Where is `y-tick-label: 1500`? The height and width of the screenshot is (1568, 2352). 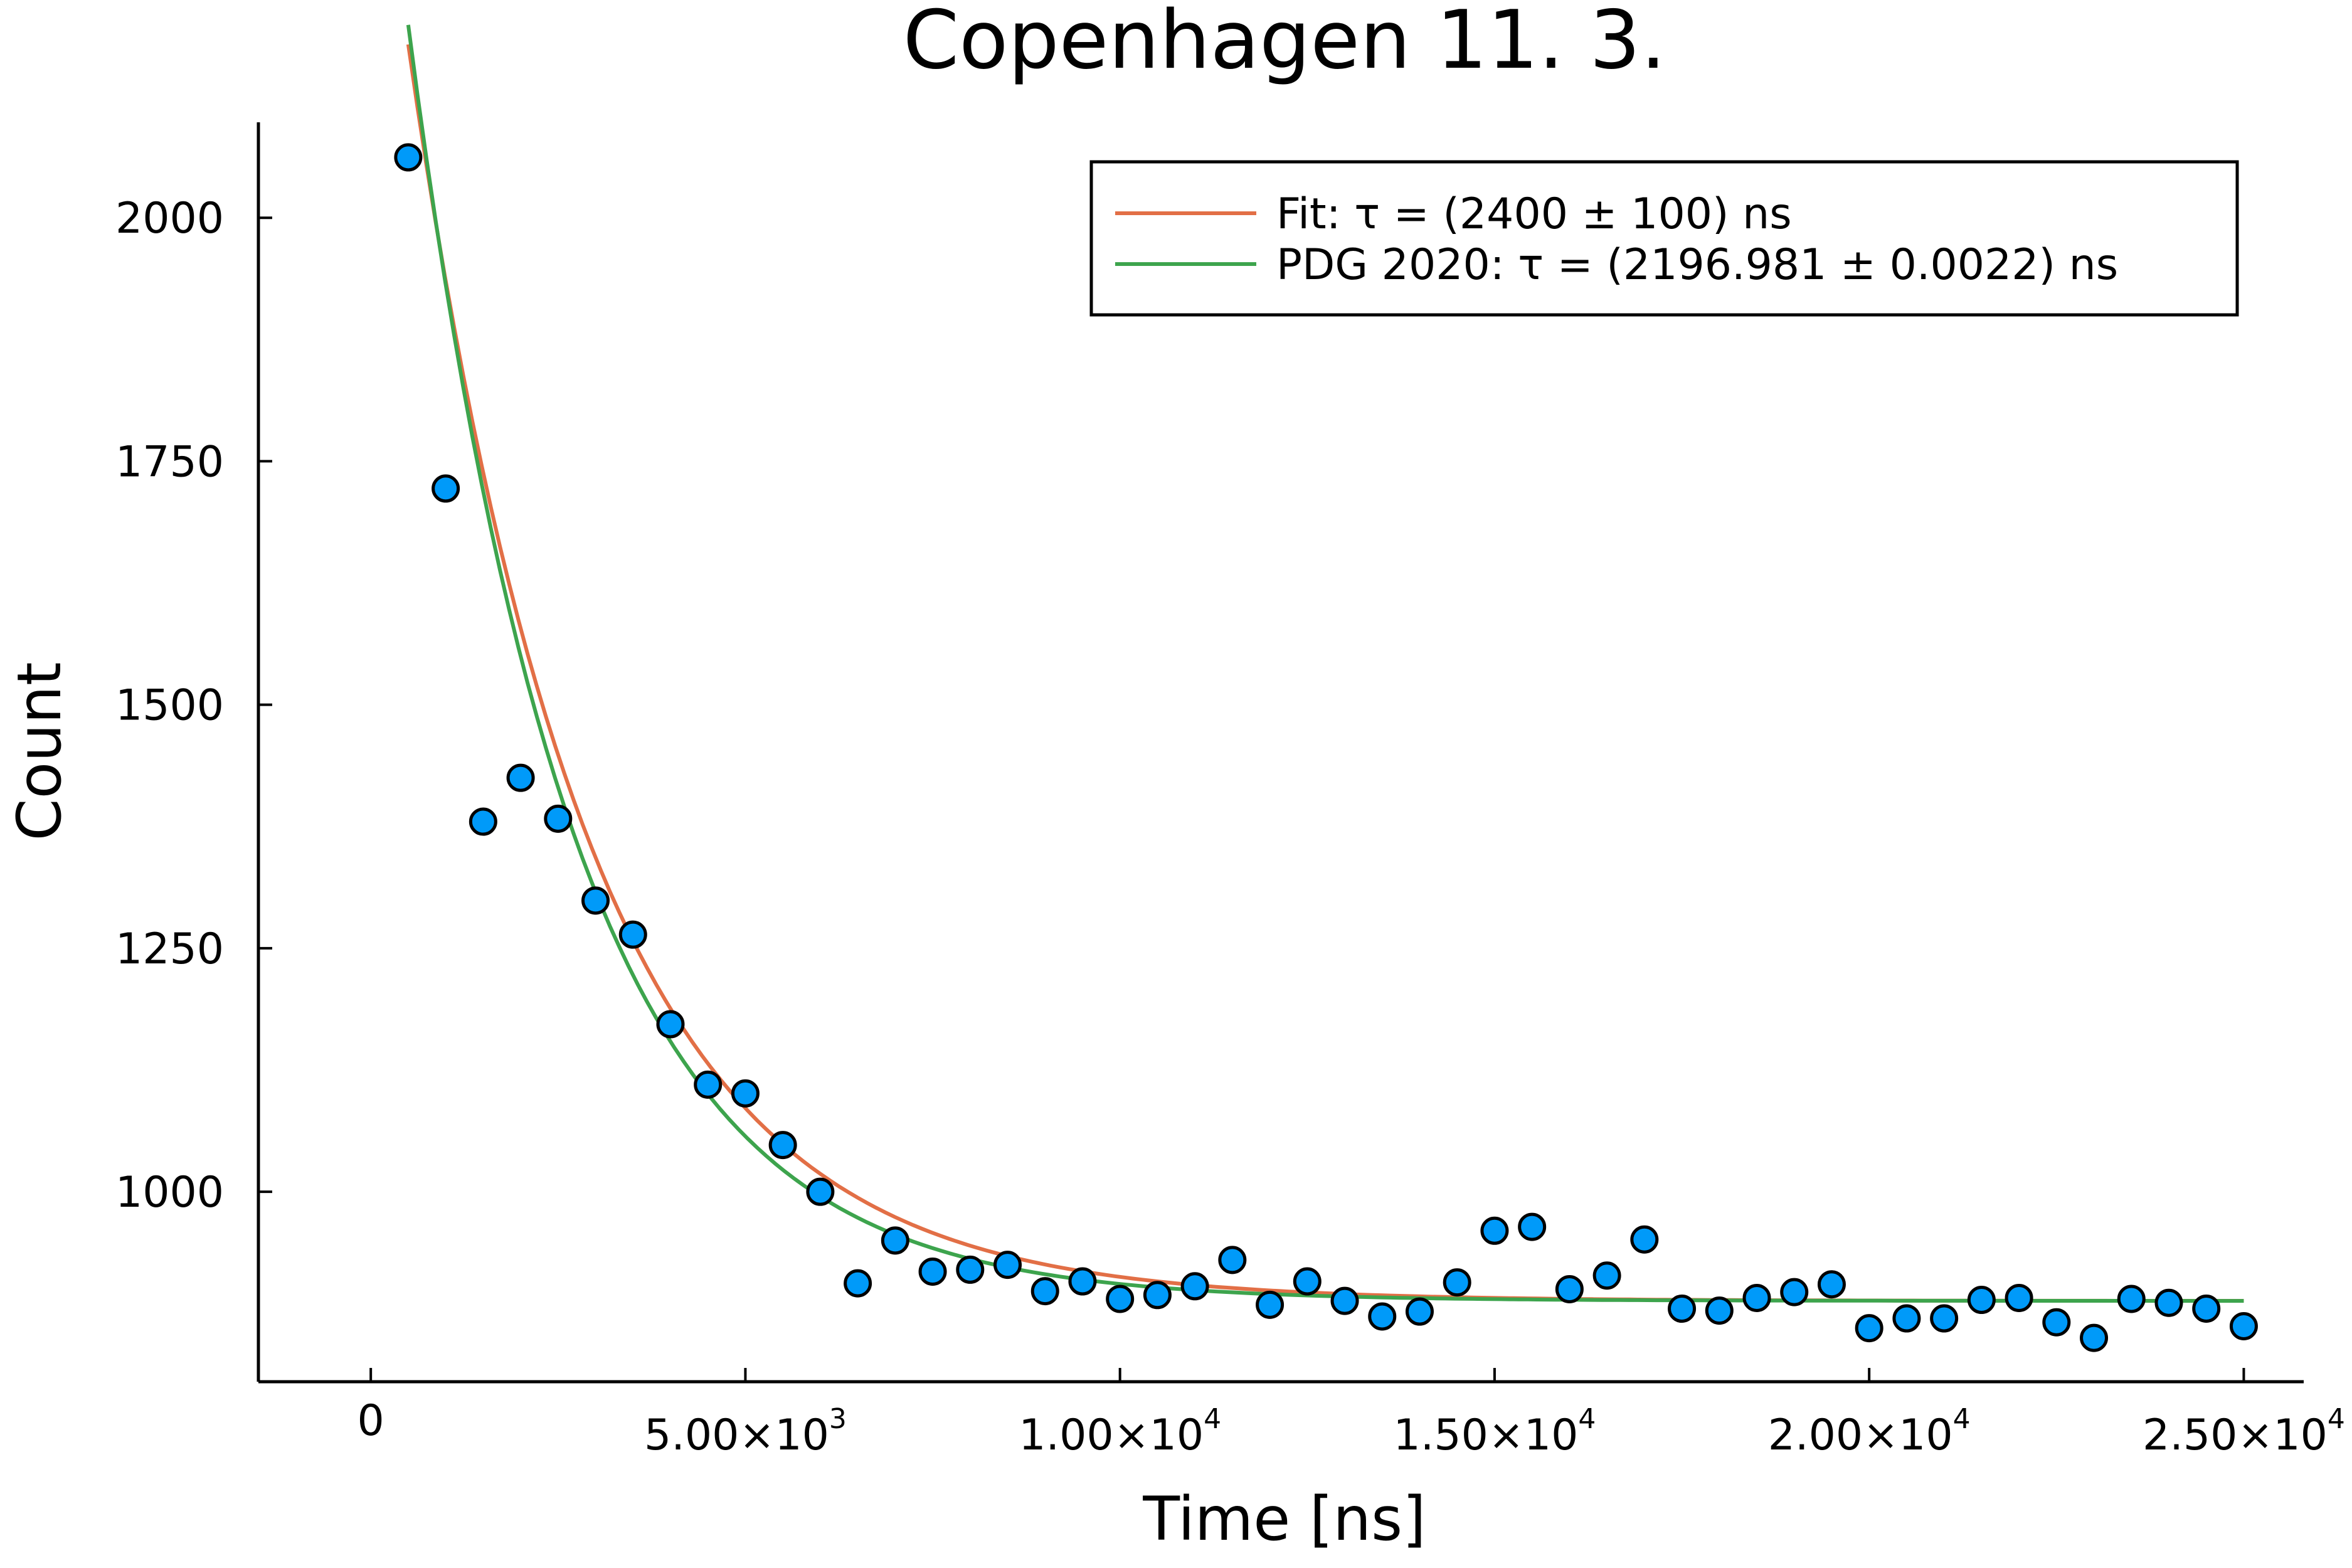 y-tick-label: 1500 is located at coordinates (169, 706).